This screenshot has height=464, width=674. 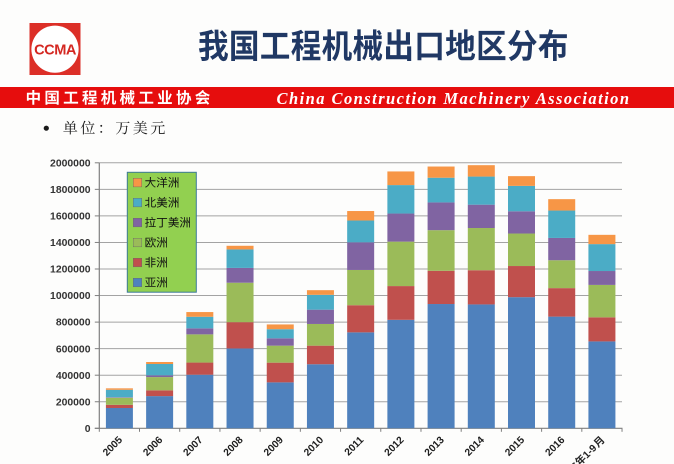 What do you see at coordinates (113, 447) in the screenshot?
I see `svg-text: 2005` at bounding box center [113, 447].